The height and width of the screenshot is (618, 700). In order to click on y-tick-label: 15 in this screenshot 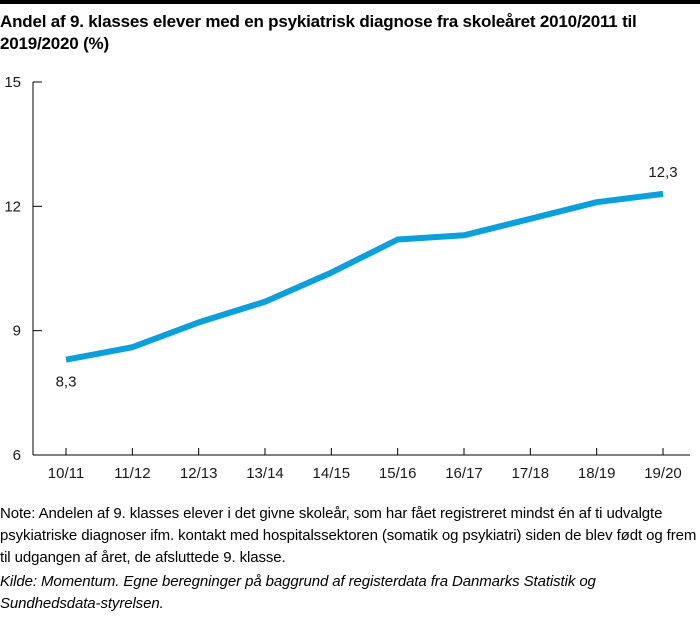, I will do `click(12, 82)`.